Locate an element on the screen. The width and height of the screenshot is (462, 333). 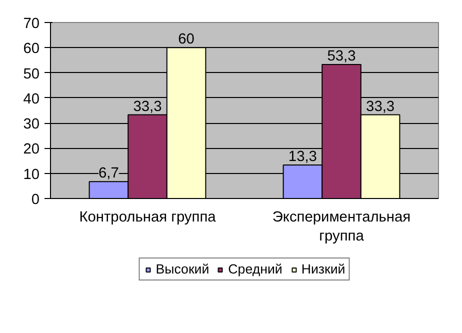
legend-label: Низкий is located at coordinates (323, 269).